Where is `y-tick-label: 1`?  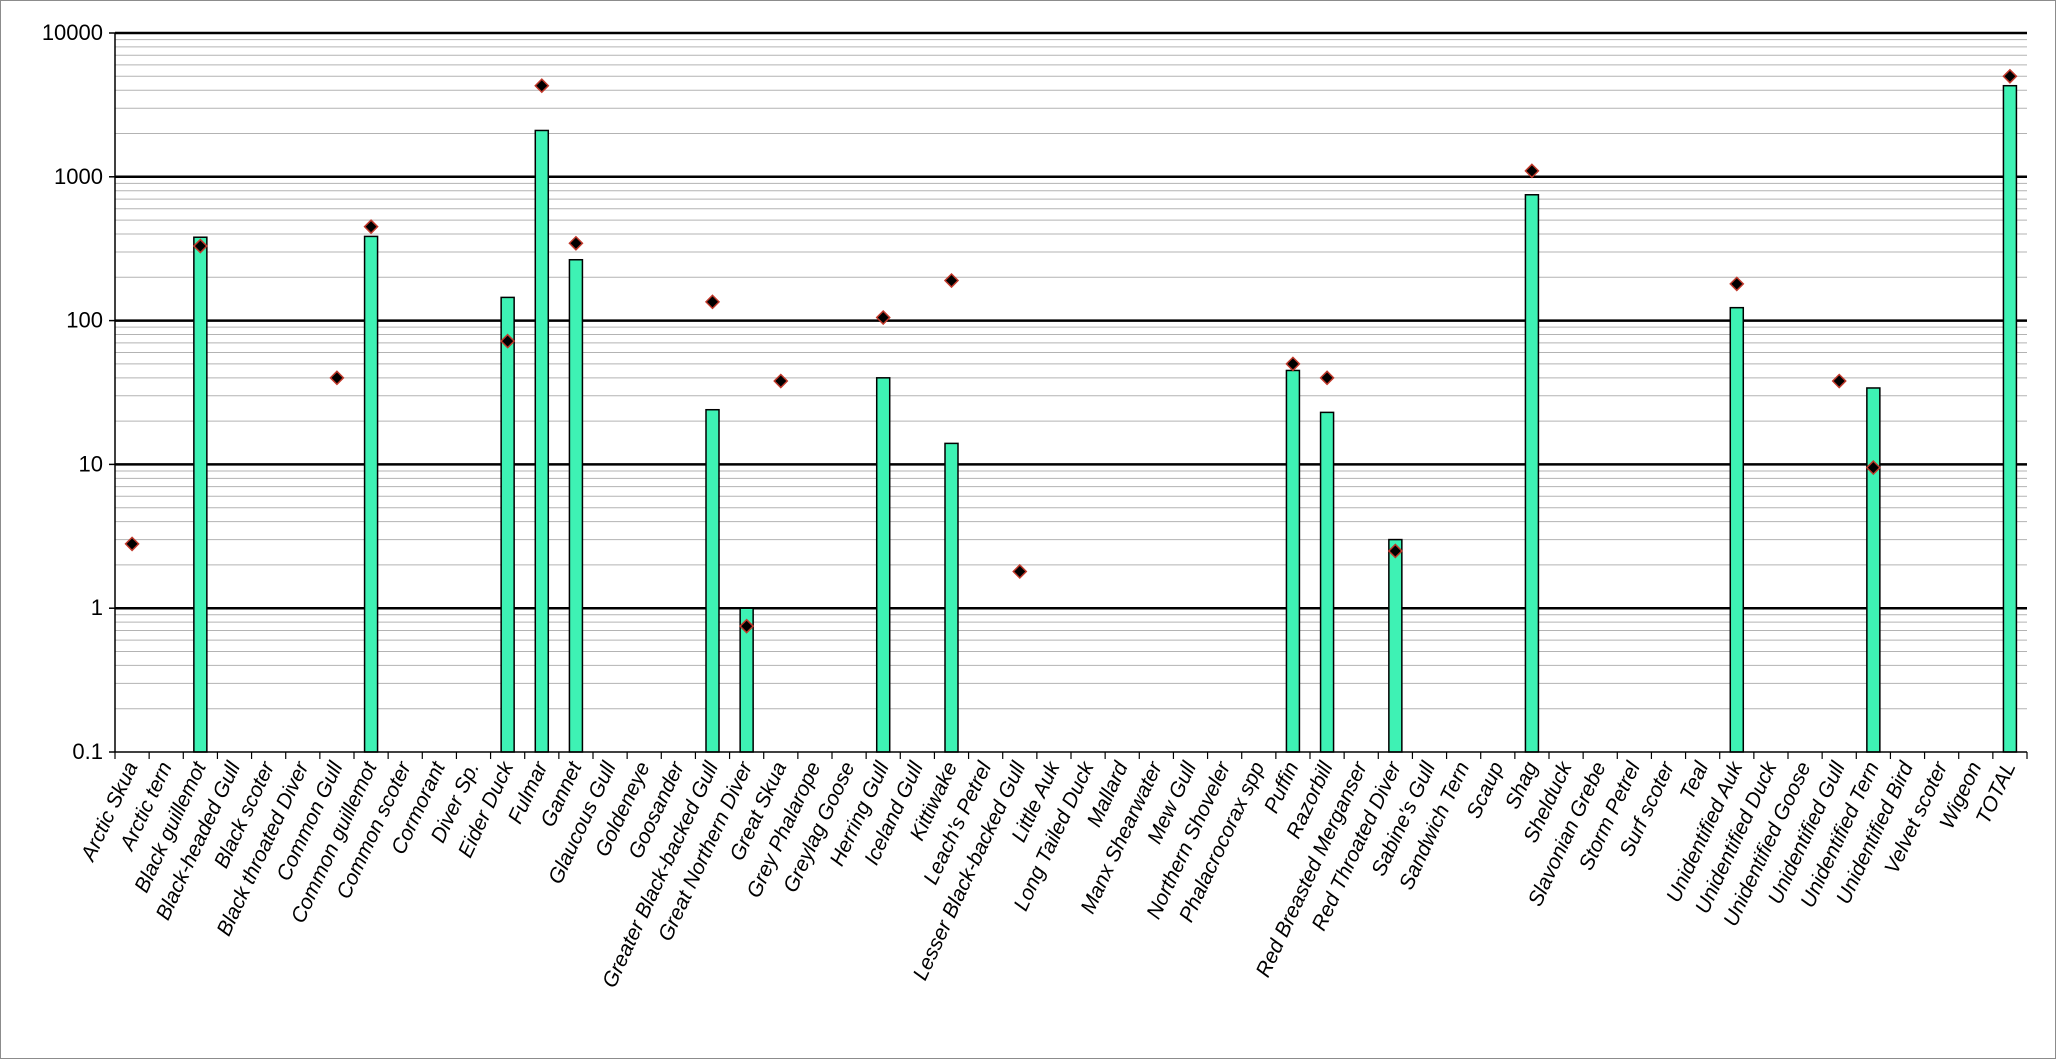
y-tick-label: 1 is located at coordinates (97, 607).